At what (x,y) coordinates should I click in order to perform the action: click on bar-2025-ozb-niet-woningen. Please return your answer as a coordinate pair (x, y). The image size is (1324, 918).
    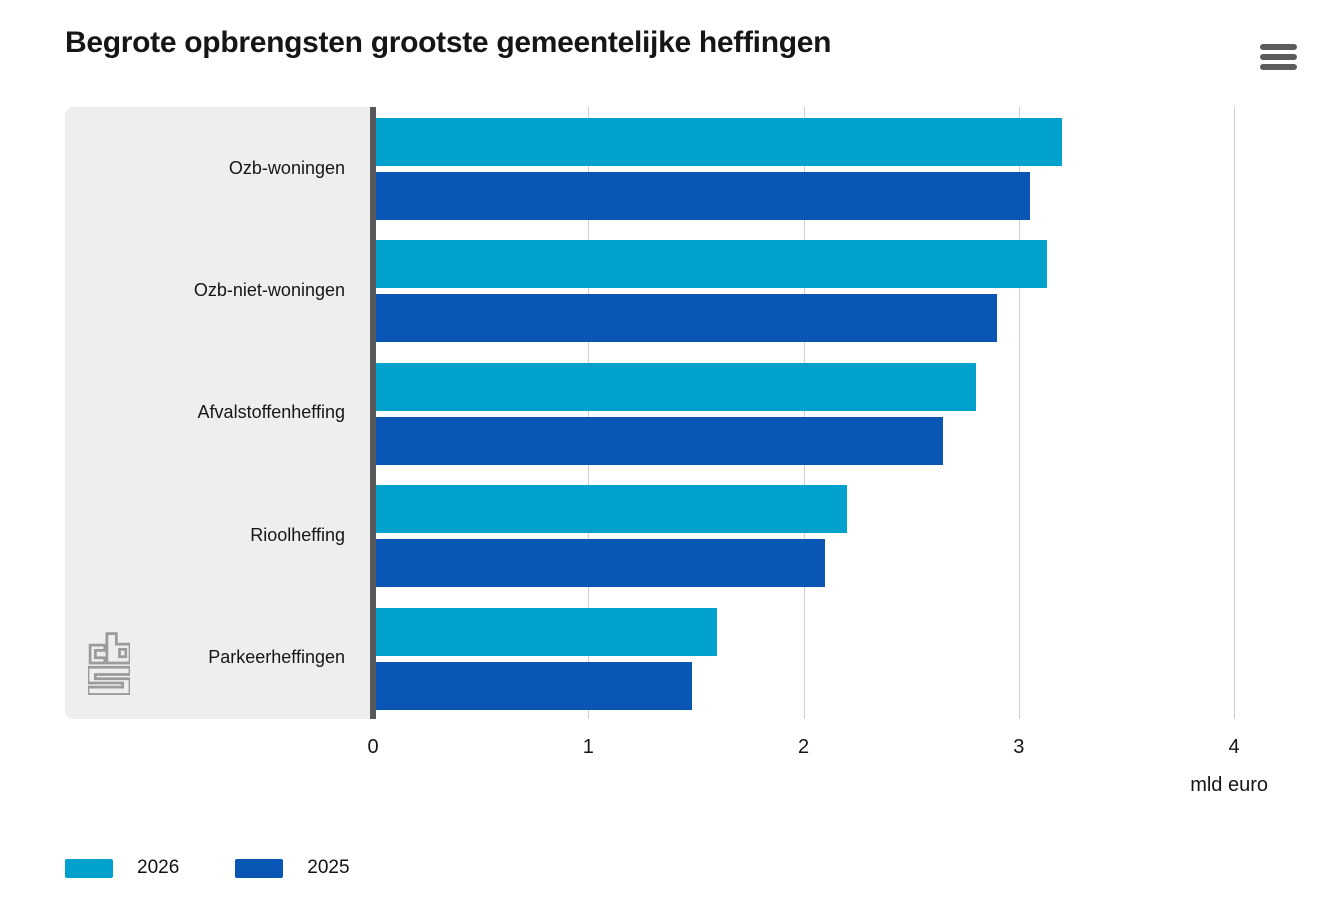
    Looking at the image, I should click on (685, 318).